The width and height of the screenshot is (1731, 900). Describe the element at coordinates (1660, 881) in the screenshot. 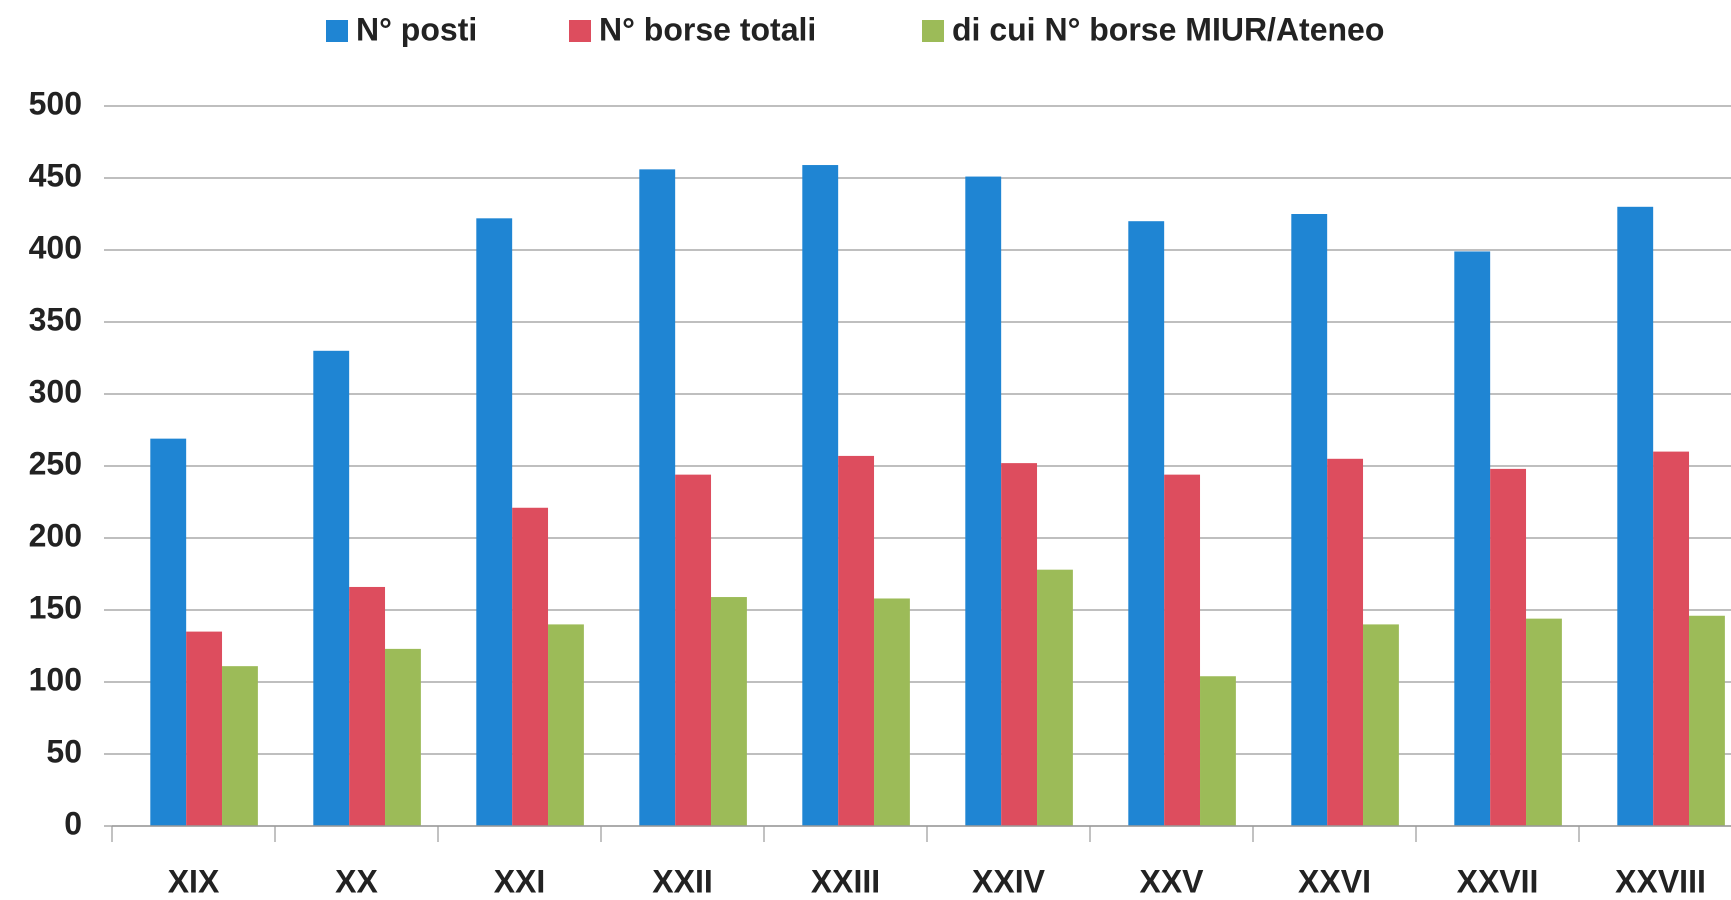

I see `x-tick-label: XXVIII` at that location.